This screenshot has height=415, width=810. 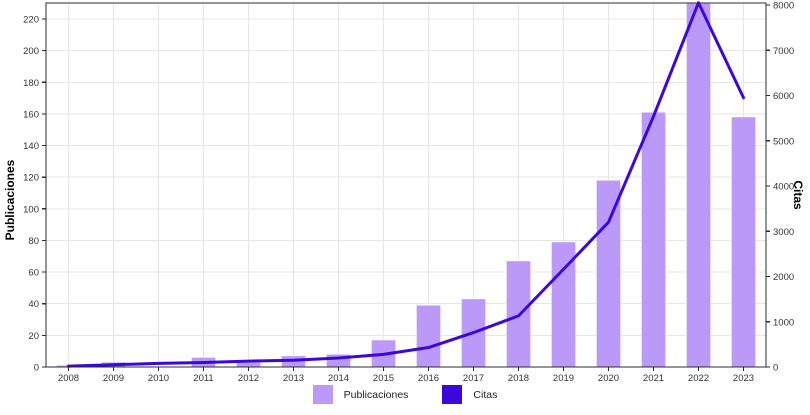 What do you see at coordinates (113, 378) in the screenshot?
I see `tick-label: 2009` at bounding box center [113, 378].